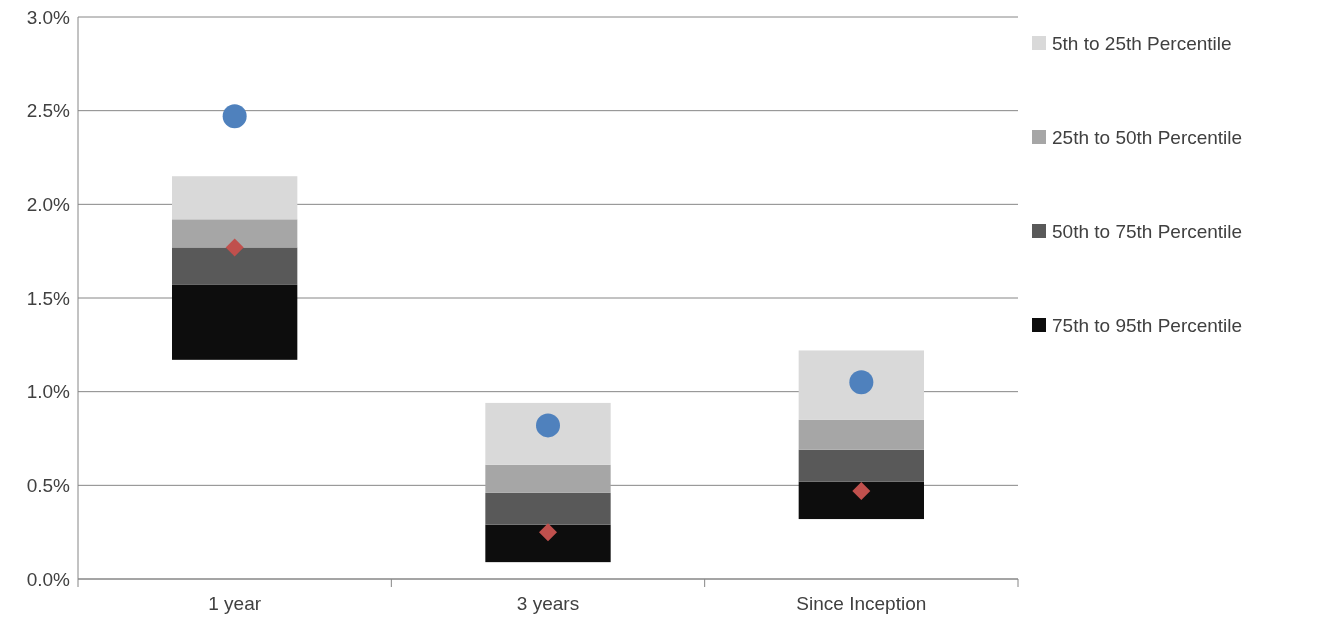 This screenshot has width=1337, height=623. I want to click on x-tick-label: Since Inception, so click(861, 603).